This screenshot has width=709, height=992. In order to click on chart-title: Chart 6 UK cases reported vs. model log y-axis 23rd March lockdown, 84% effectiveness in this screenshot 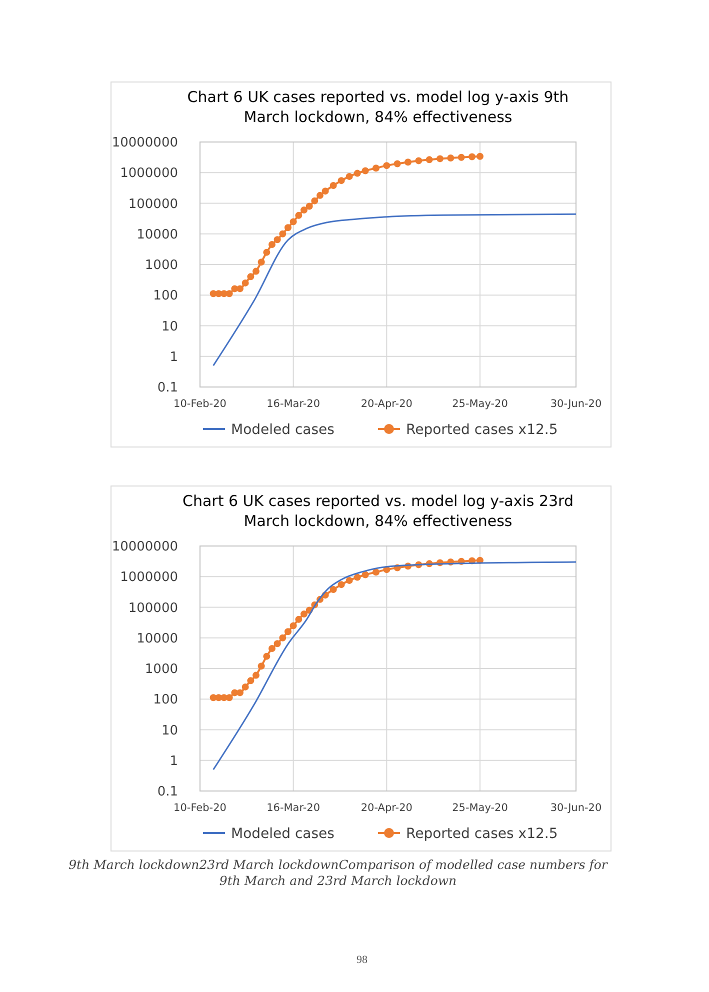, I will do `click(378, 511)`.